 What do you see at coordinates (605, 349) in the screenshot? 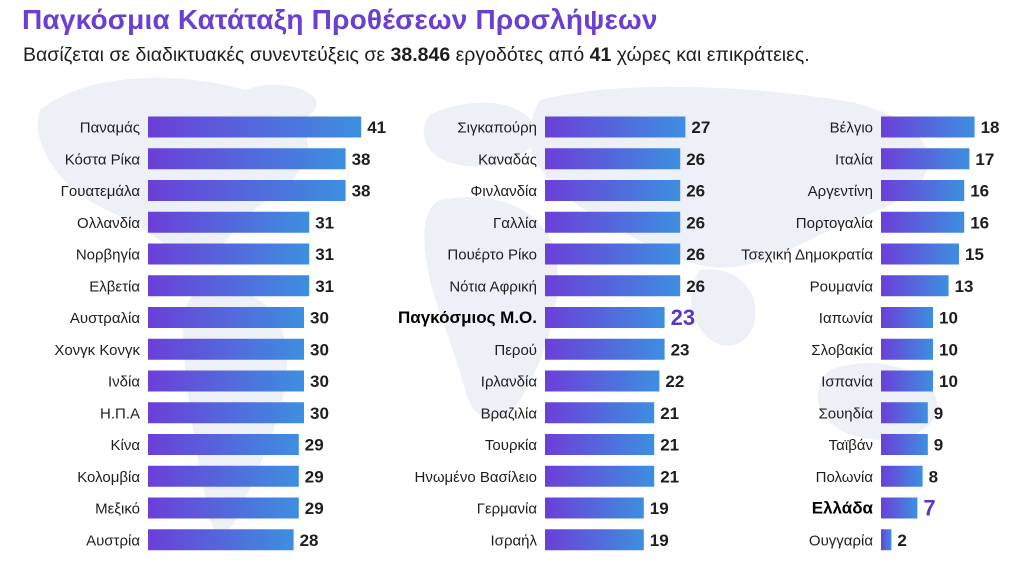
I see `bar-περού` at bounding box center [605, 349].